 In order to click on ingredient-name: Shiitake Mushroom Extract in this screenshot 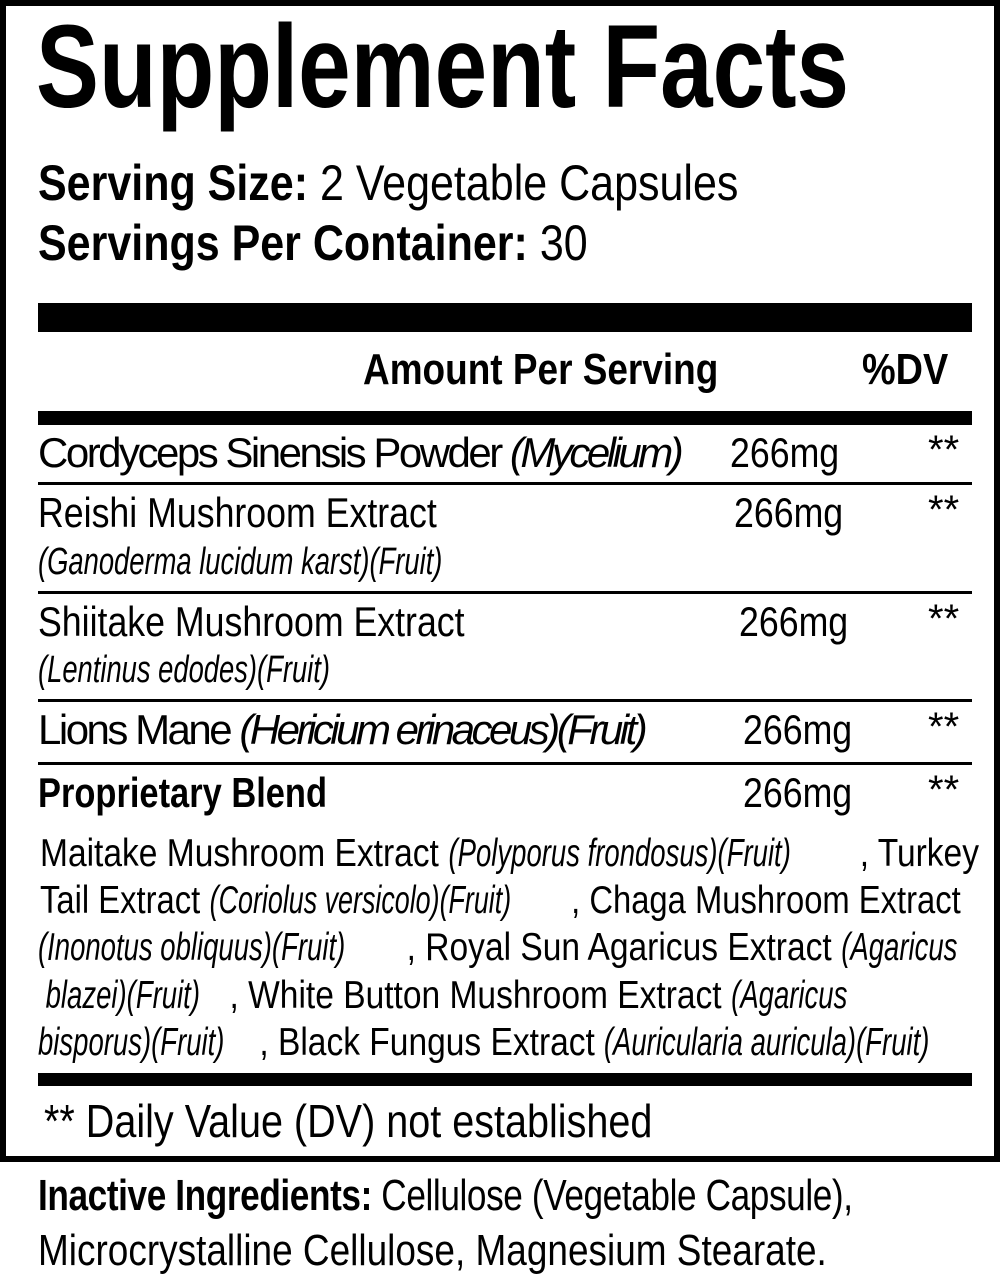, I will do `click(251, 621)`.